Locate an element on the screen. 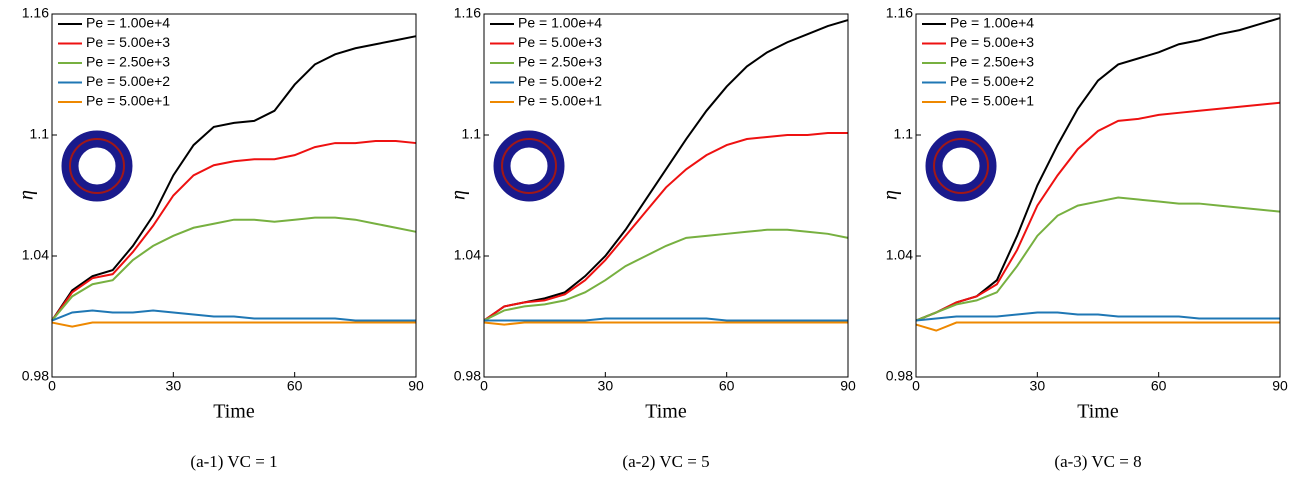 The image size is (1301, 477). inset-ring is located at coordinates (529, 166).